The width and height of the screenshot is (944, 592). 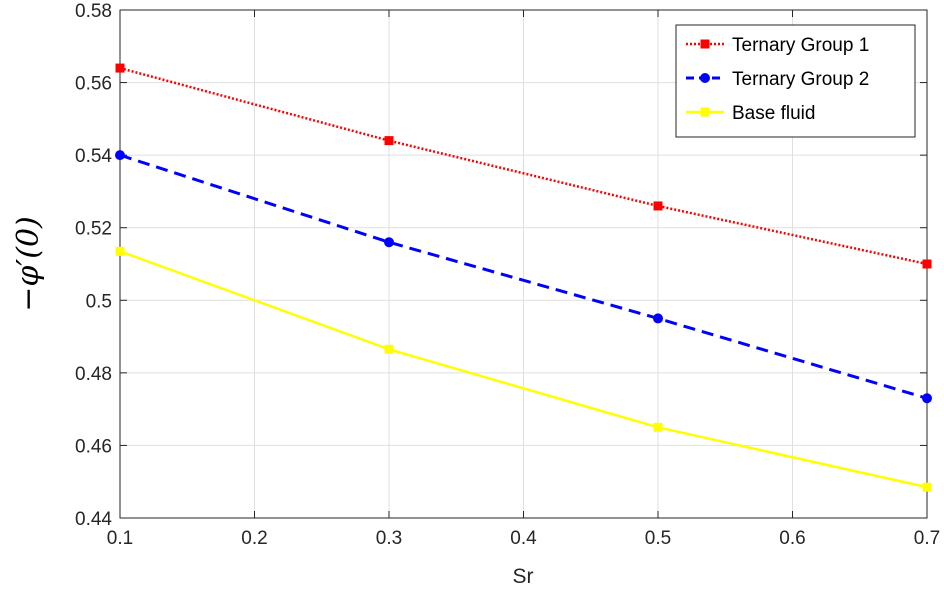 I want to click on legend-label: Ternary Group 2, so click(x=800, y=79).